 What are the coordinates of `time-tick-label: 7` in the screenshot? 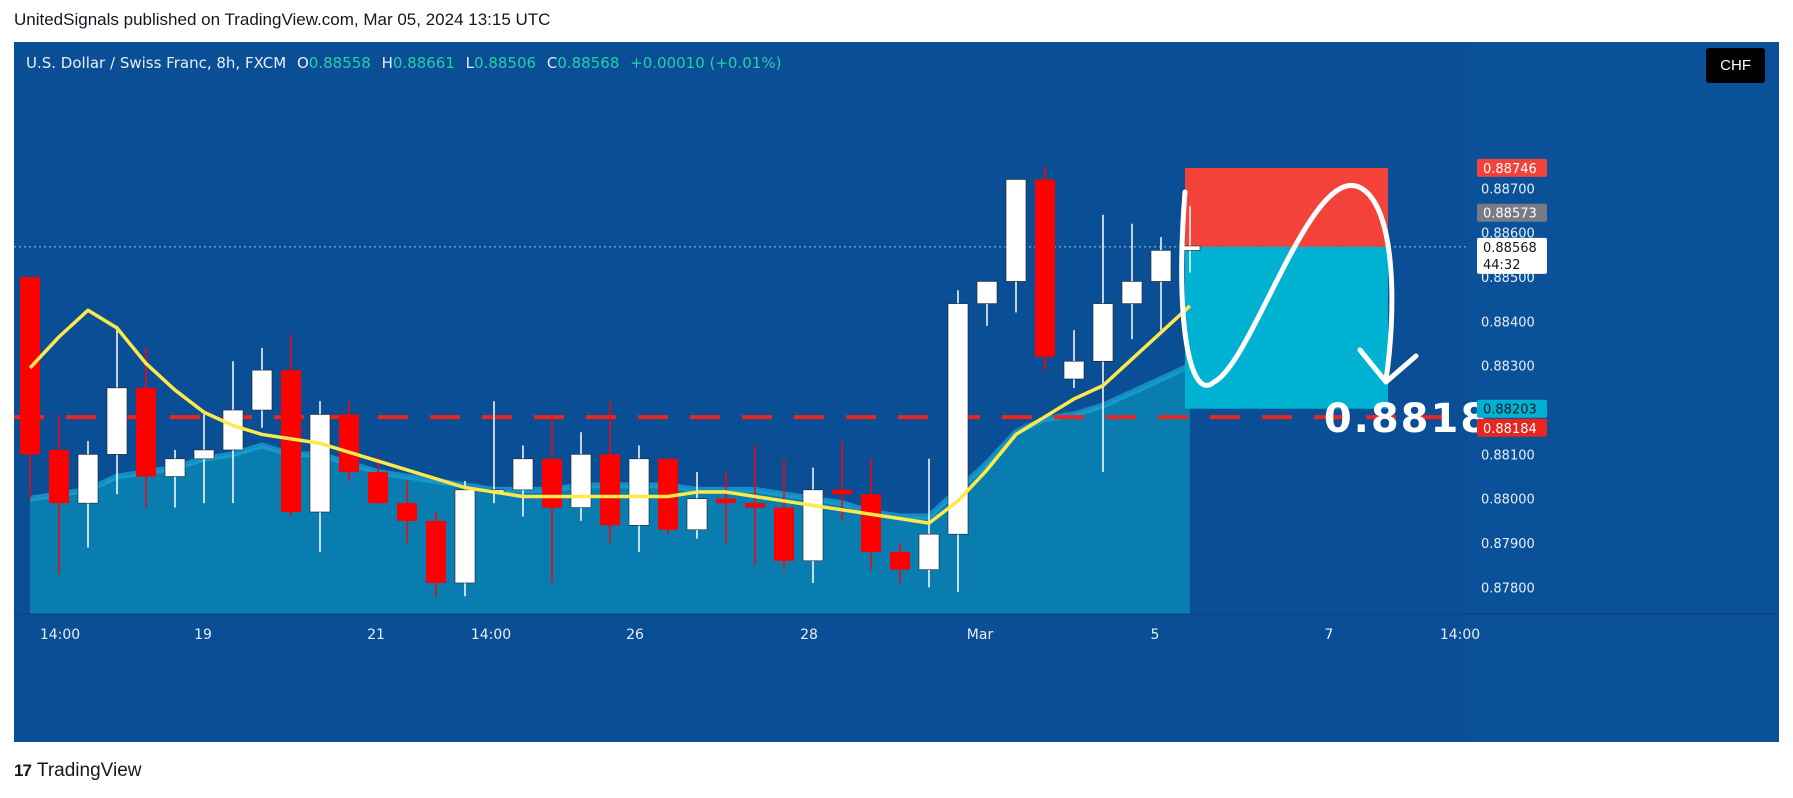 It's located at (1329, 635).